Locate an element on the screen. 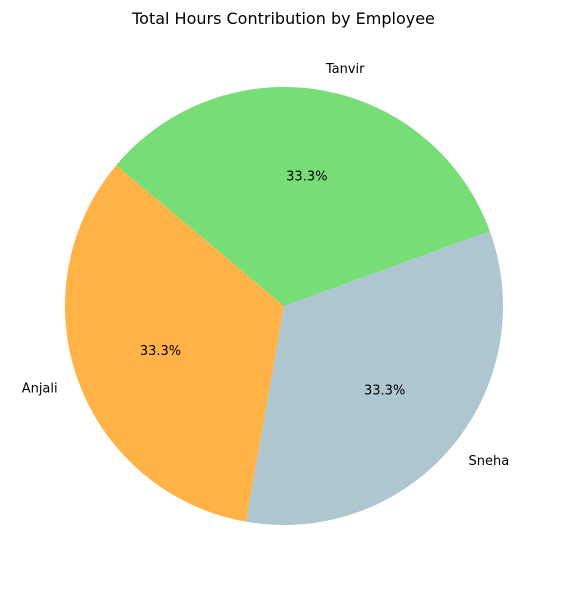  chart-title: Total Hours Contribution by Employee is located at coordinates (283, 18).